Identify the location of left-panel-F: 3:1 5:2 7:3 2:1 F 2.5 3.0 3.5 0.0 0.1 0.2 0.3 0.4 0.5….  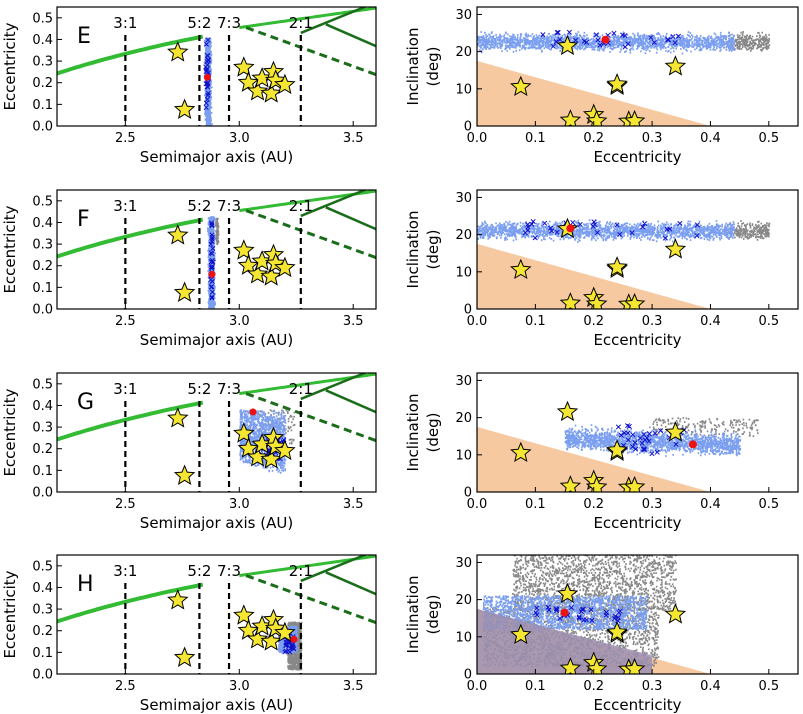
(189, 269).